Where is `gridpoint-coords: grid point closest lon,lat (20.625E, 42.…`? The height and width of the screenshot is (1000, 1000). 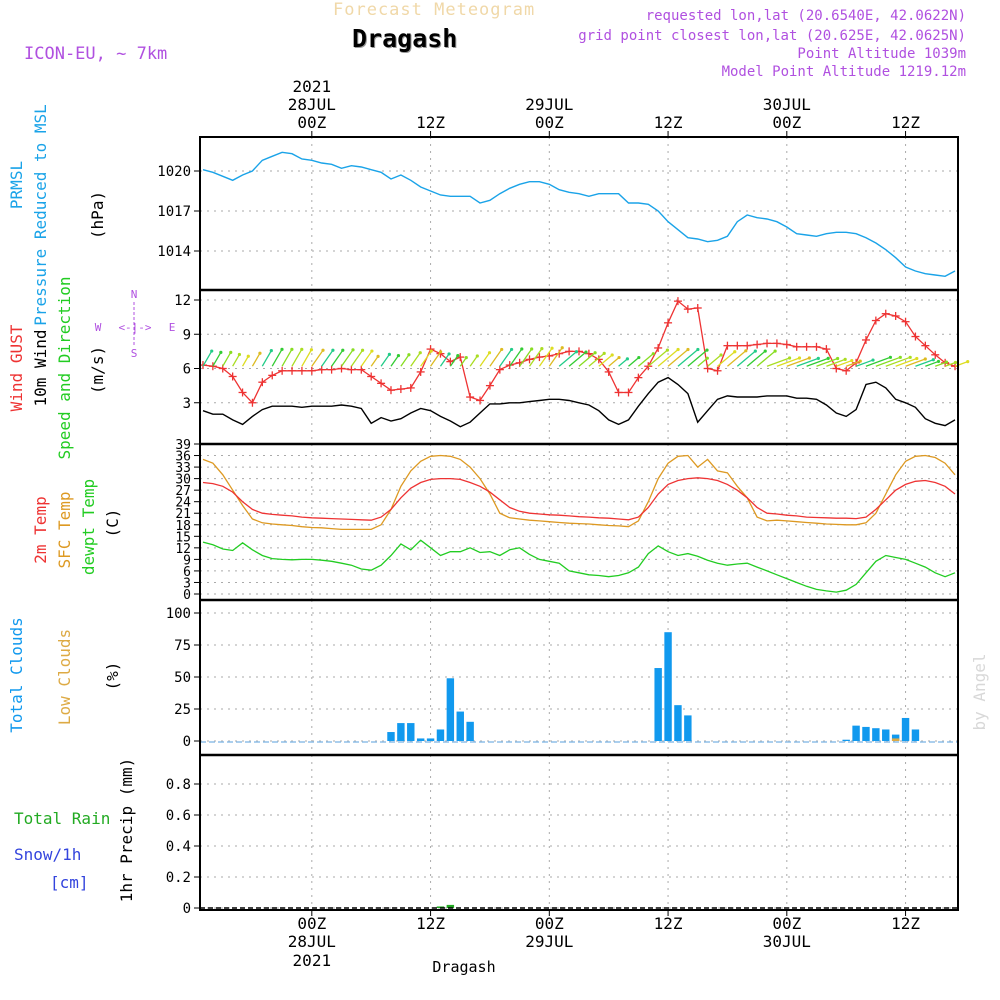 gridpoint-coords: grid point closest lon,lat (20.625E, 42.… is located at coordinates (772, 36).